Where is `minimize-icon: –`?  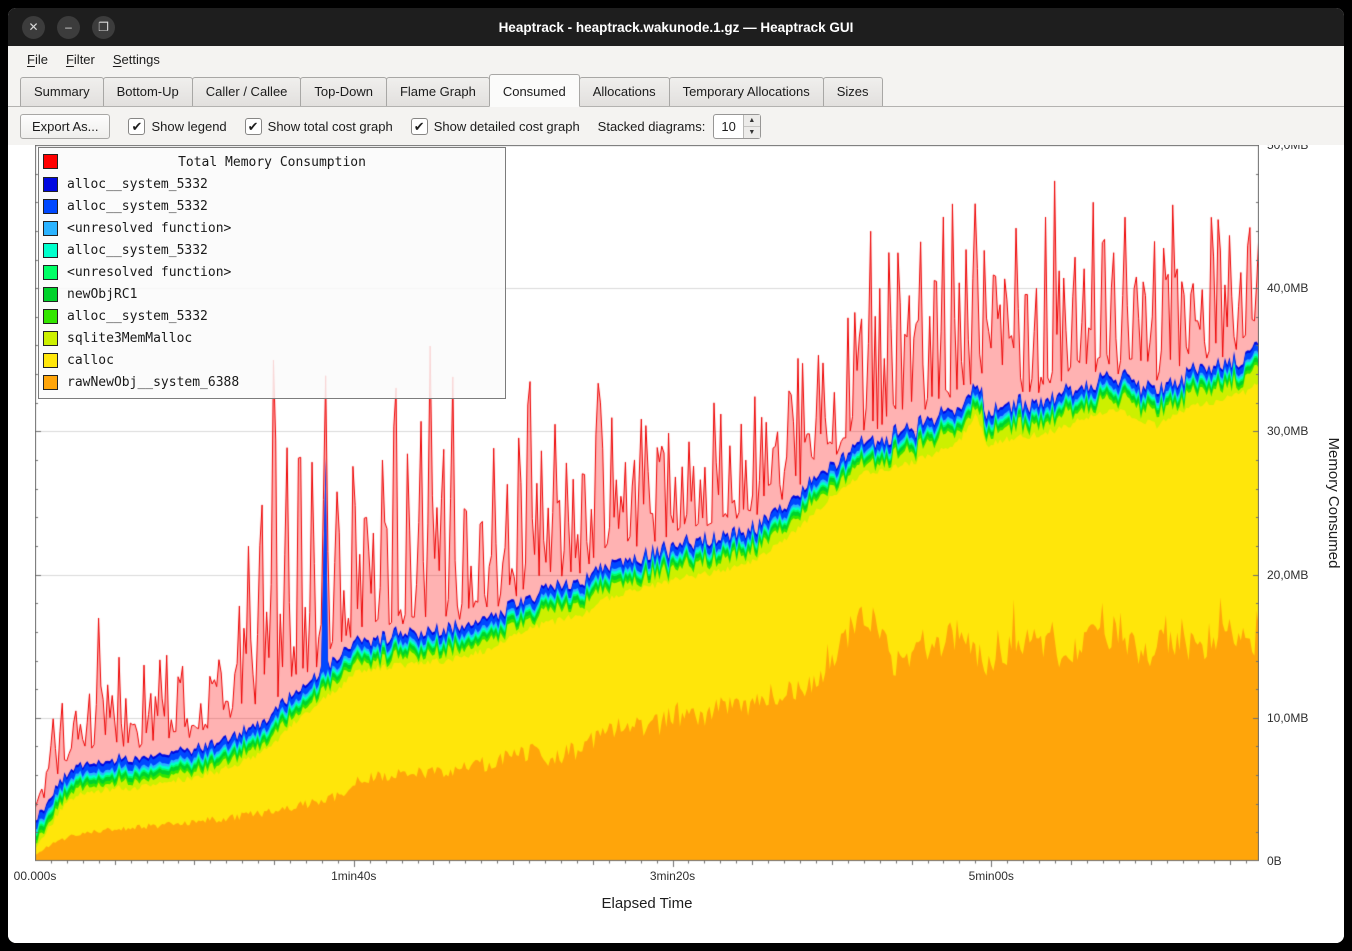
minimize-icon: – is located at coordinates (68, 27).